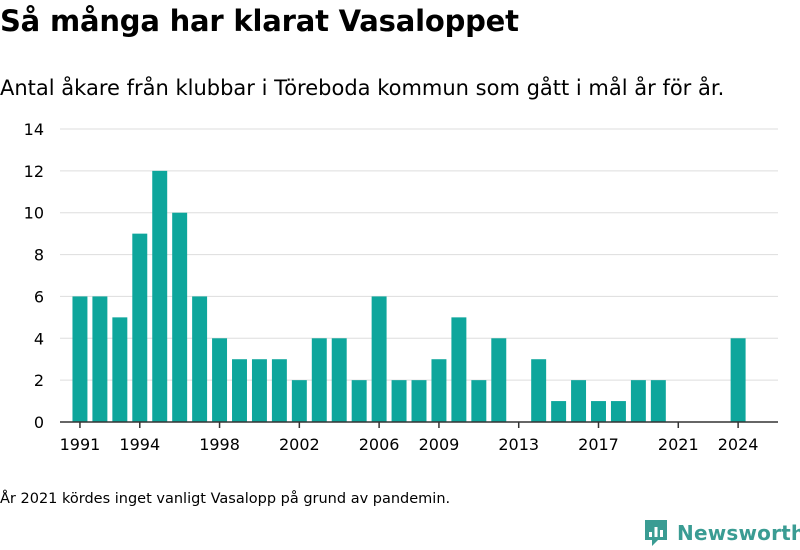  I want to click on y-tick-label: 4, so click(39, 338).